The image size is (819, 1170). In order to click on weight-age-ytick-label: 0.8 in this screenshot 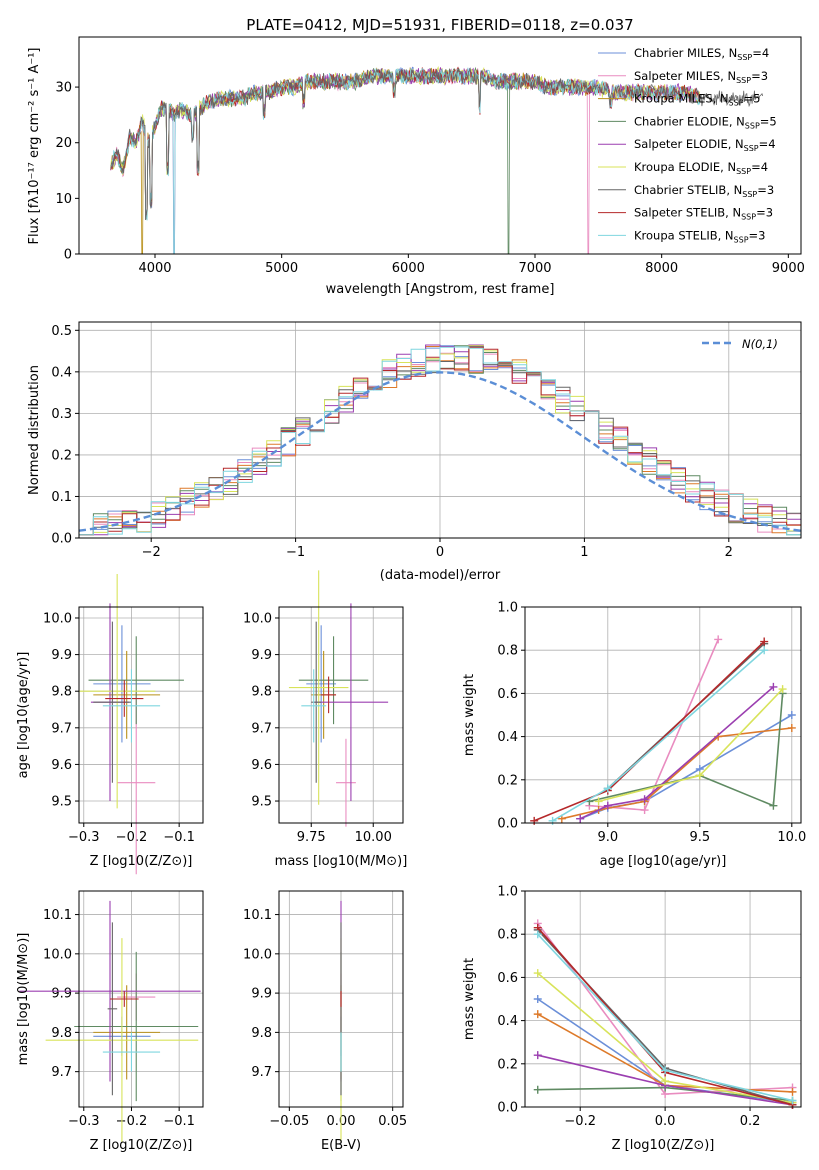, I will do `click(507, 651)`.